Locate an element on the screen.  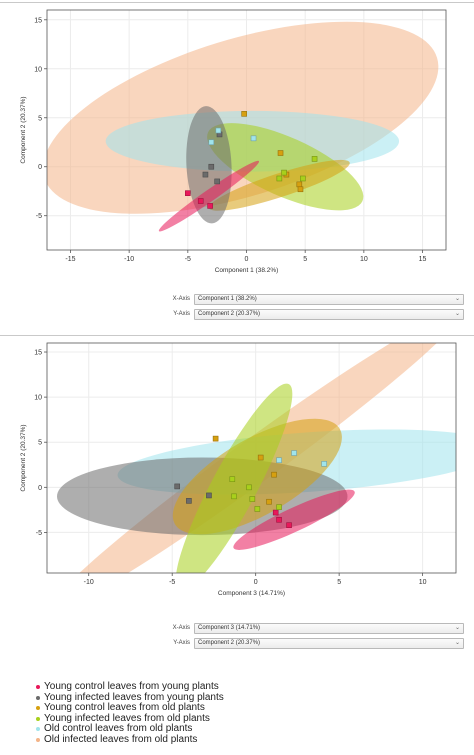
x-axis-title: Component 1 (38.2%) is located at coordinates (247, 270).